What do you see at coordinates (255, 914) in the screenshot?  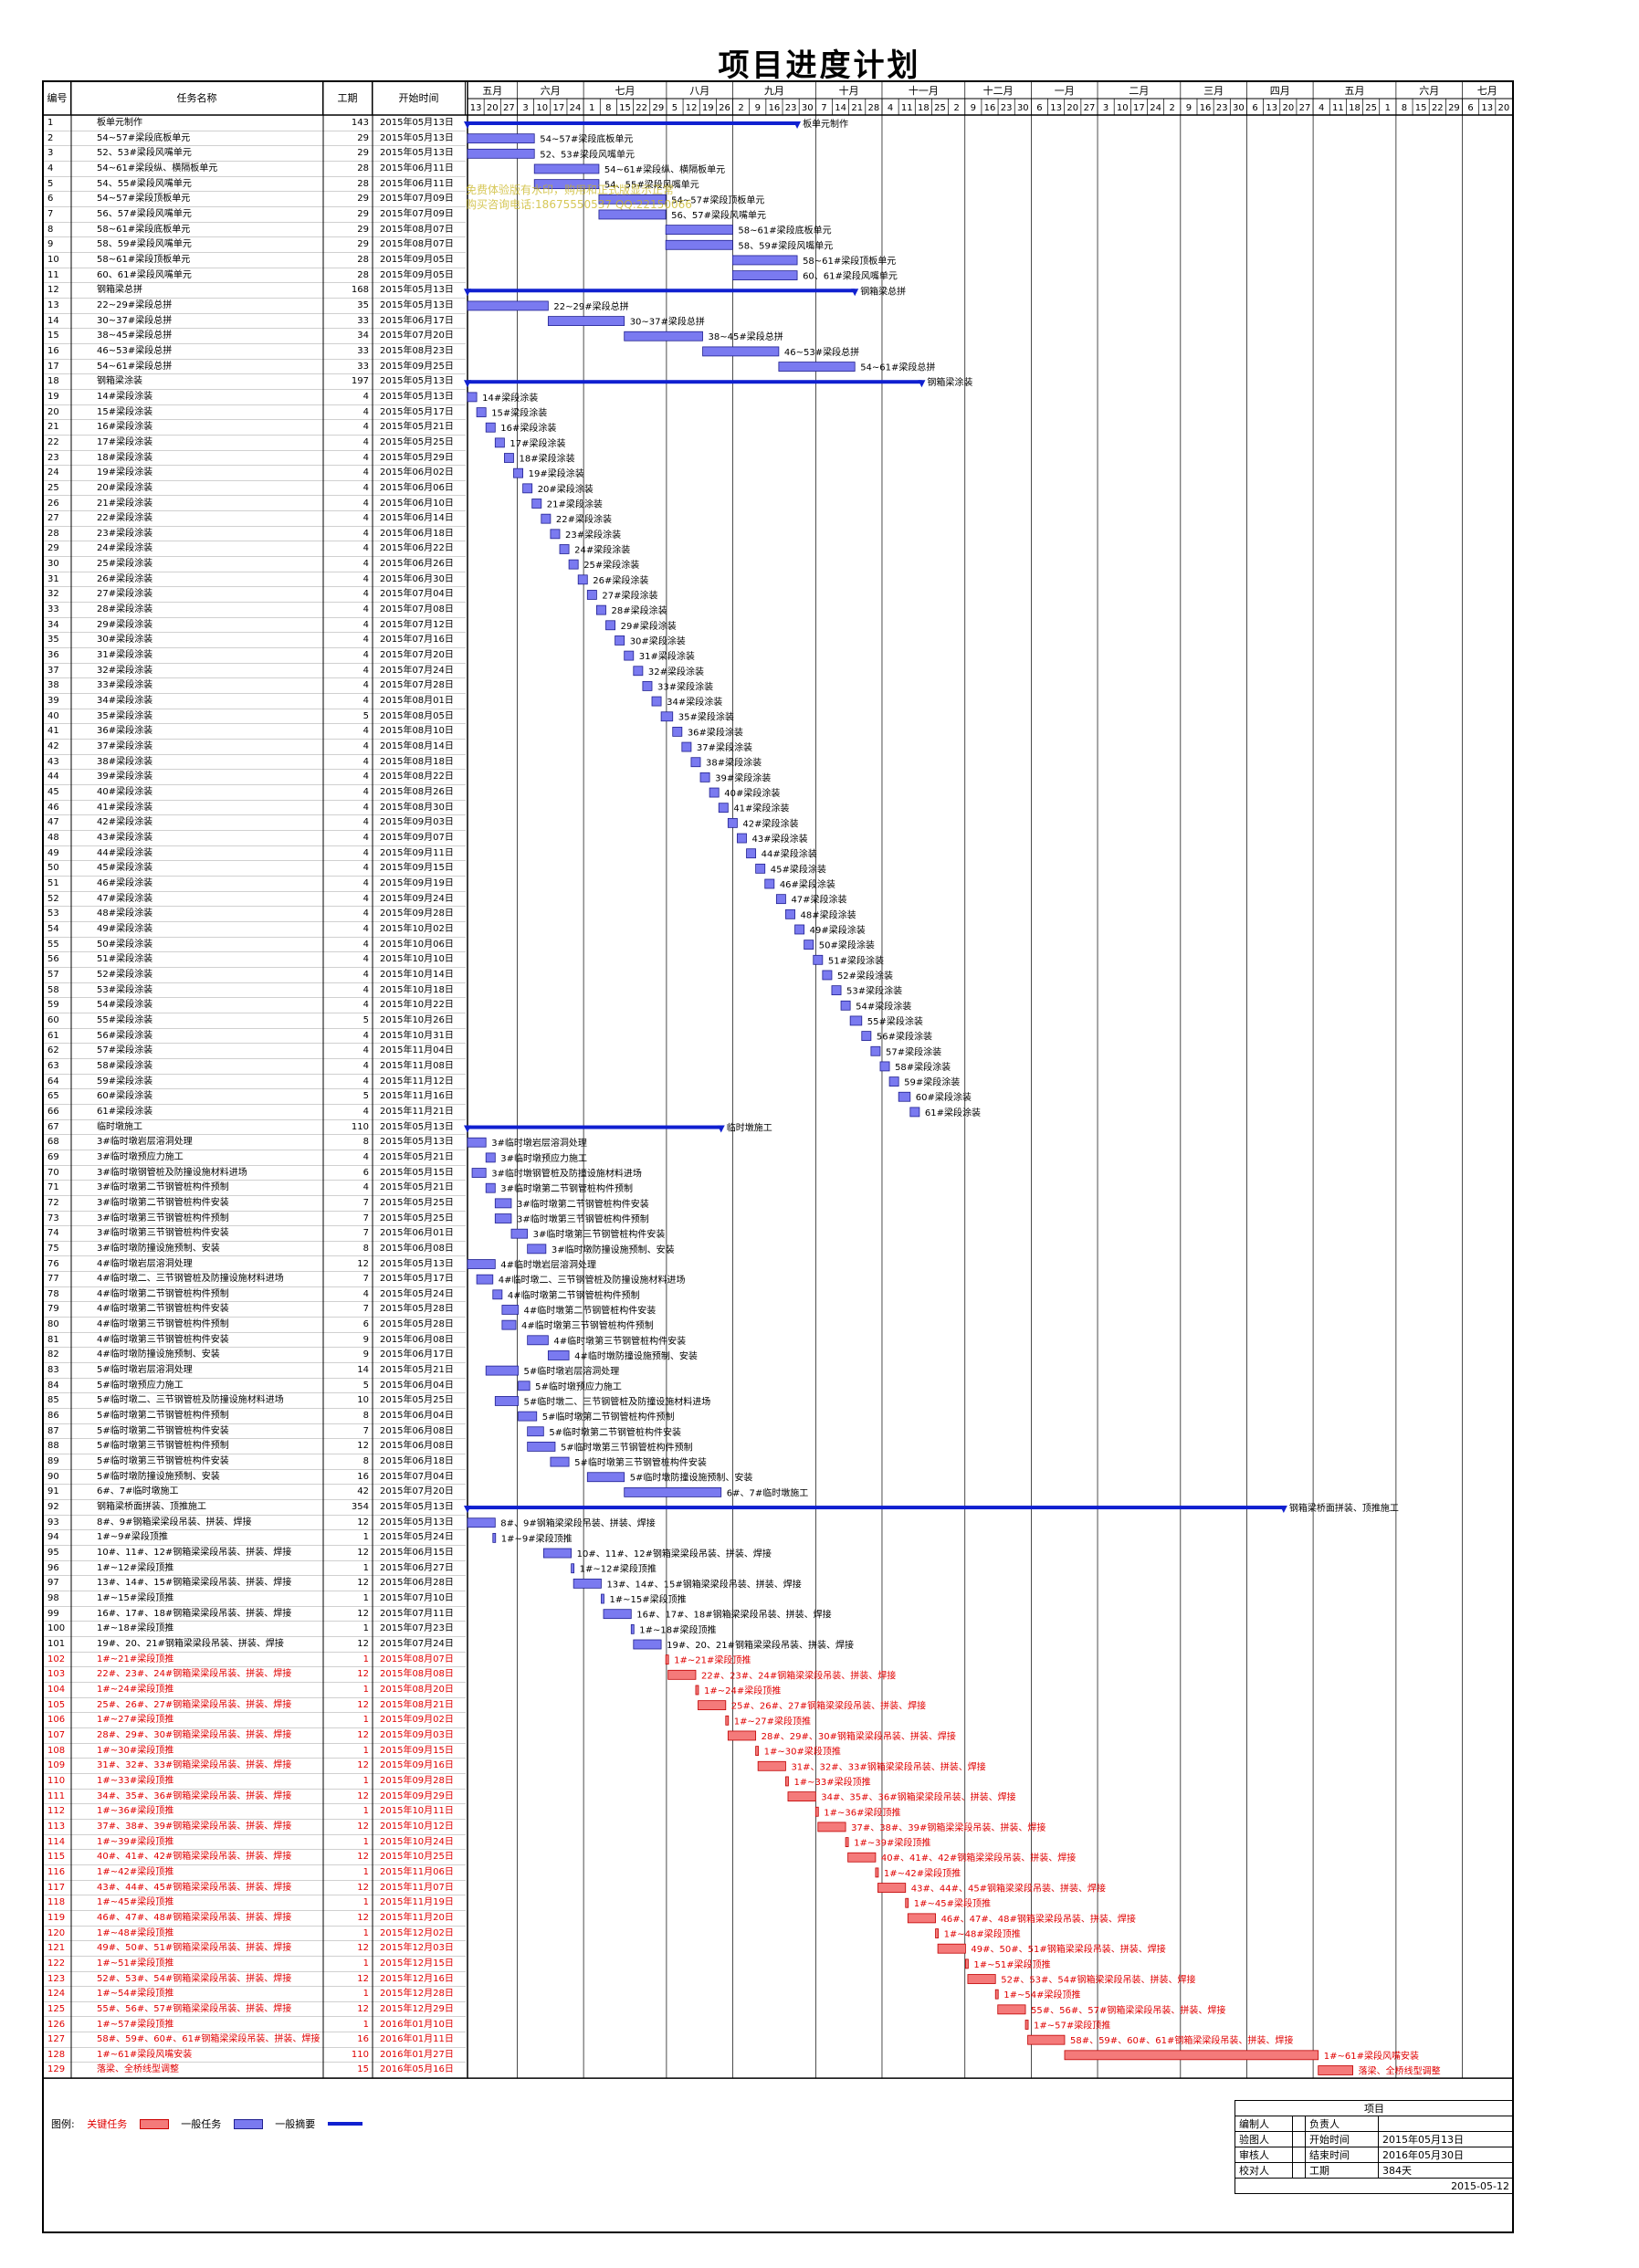 I see `table-row: 53 48#梁段涂装 4 2015年09月28日` at bounding box center [255, 914].